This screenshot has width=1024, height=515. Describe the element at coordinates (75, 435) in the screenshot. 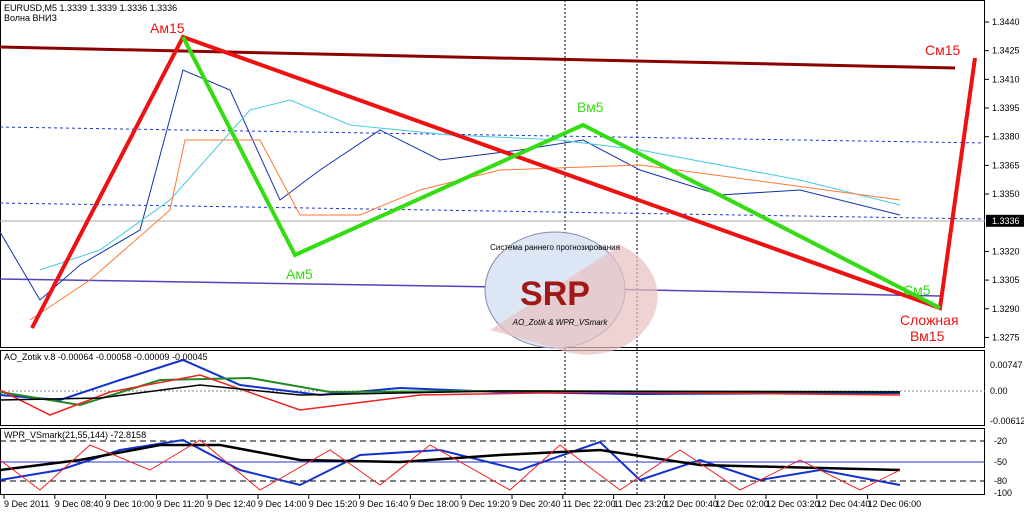

I see `wpr-title: WPR_VSmark(21,55,144) -72.8158` at that location.